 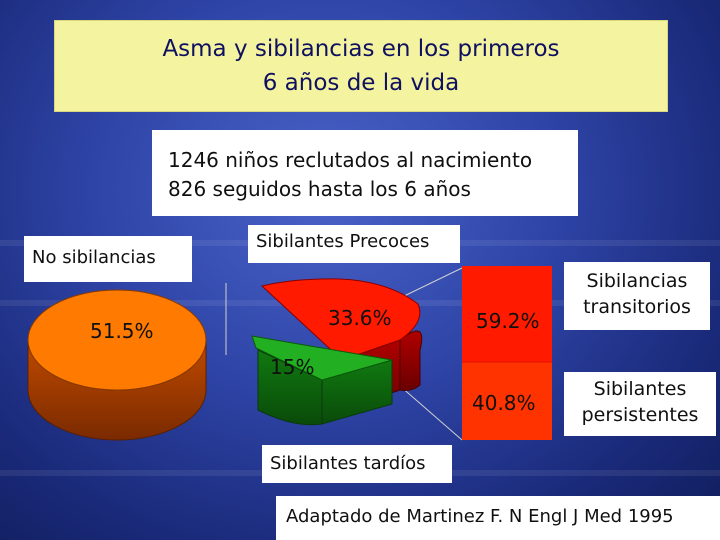 What do you see at coordinates (508, 321) in the screenshot?
I see `data-label-592: 59.2%` at bounding box center [508, 321].